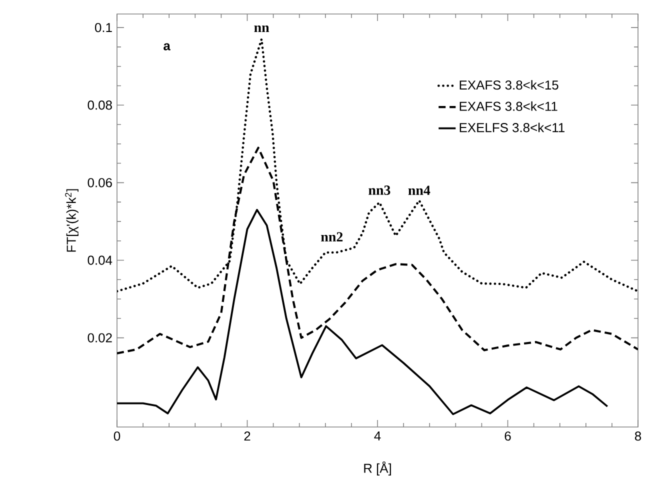 This screenshot has height=503, width=645. Describe the element at coordinates (377, 468) in the screenshot. I see `x-axis-title: R [Å]` at that location.